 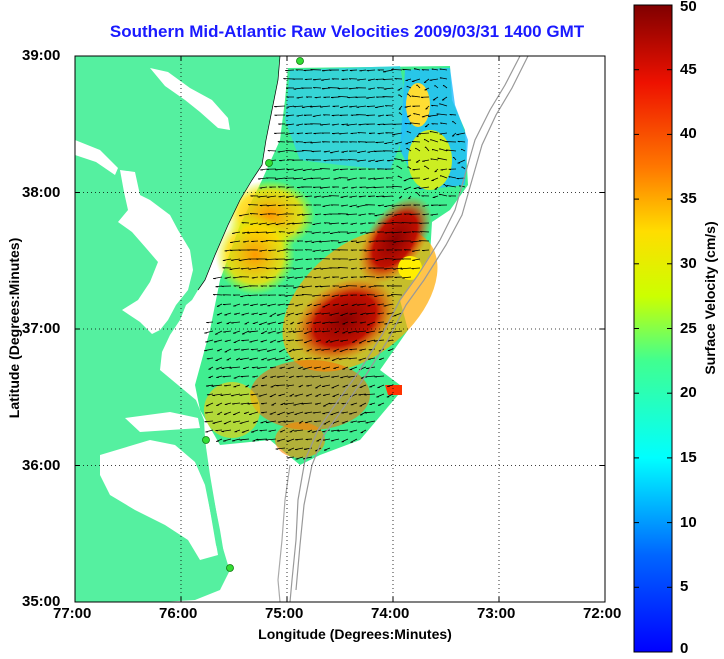 What do you see at coordinates (178, 613) in the screenshot?
I see `x-tick-label: 76:00` at bounding box center [178, 613].